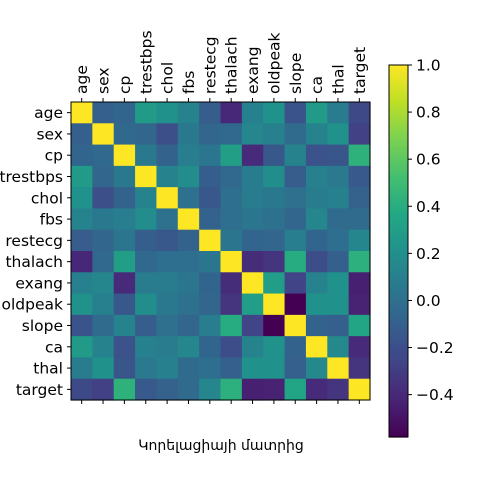 The image size is (480, 480). What do you see at coordinates (103, 155) in the screenshot?
I see `heatmap-cell-cp-sex` at bounding box center [103, 155].